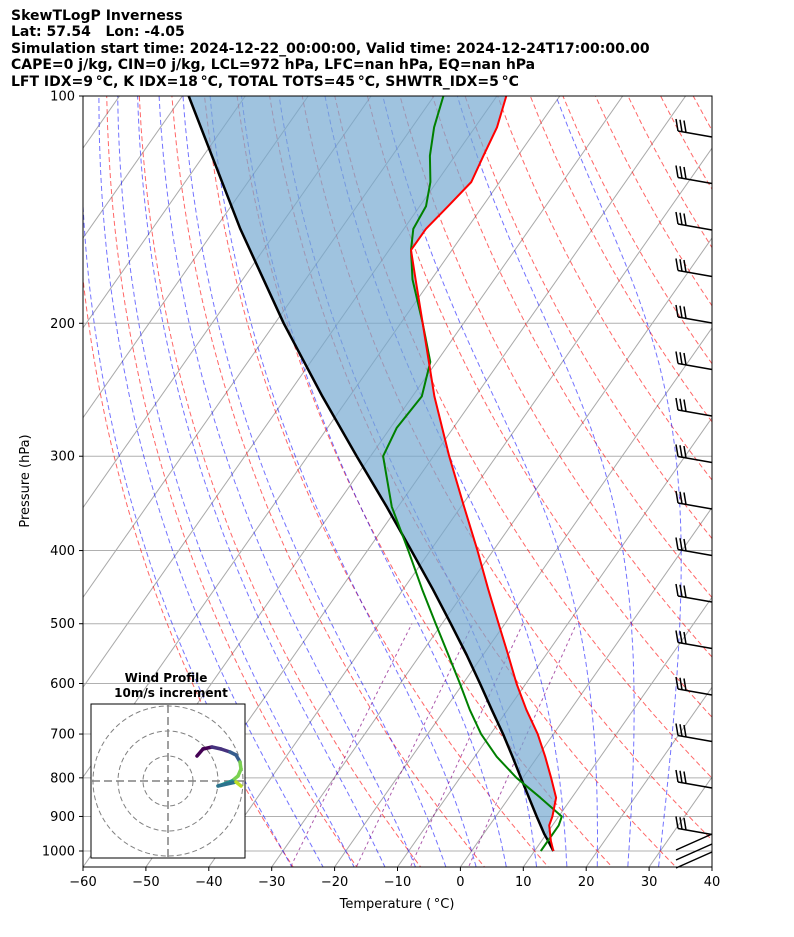 The image size is (794, 937). I want to click on y-tick-label: 200, so click(62, 324).